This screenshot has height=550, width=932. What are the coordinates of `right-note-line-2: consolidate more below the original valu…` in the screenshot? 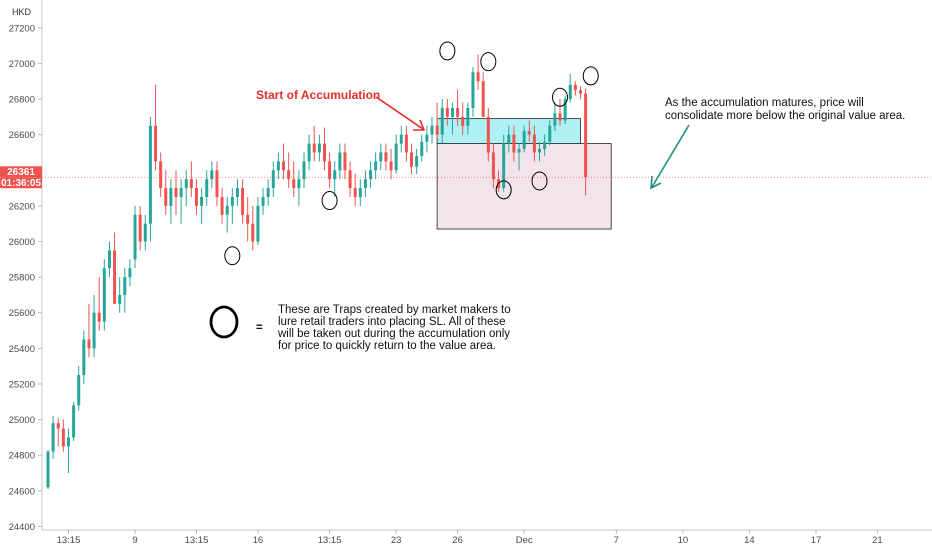 It's located at (785, 116).